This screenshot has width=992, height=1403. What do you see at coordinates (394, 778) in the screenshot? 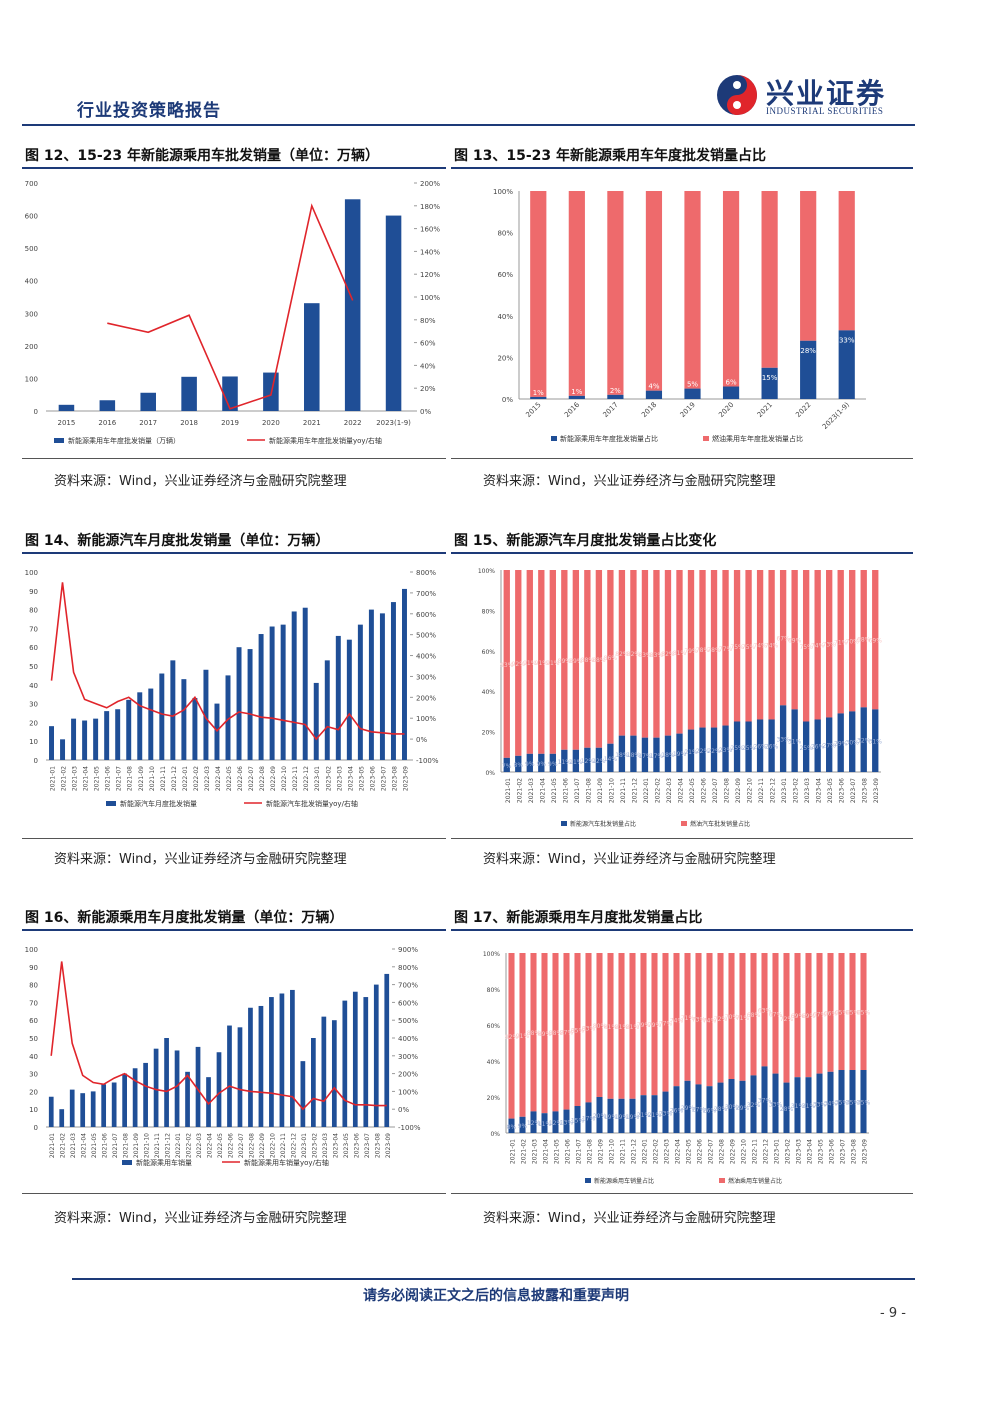
I see `x-tick-label: 2023-08` at bounding box center [394, 778].